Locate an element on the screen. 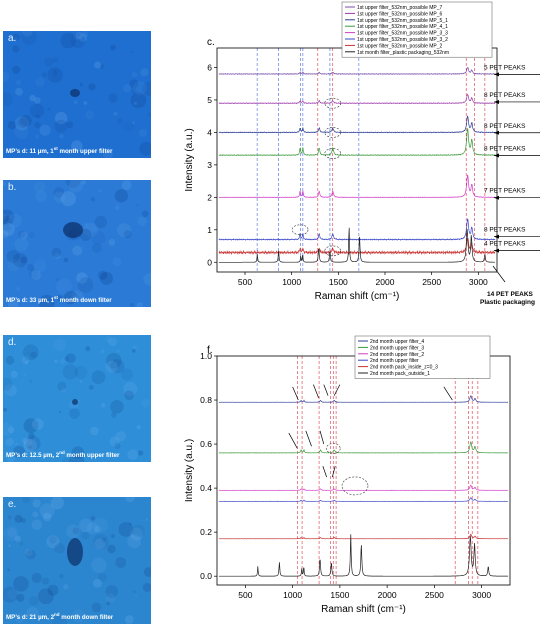  x-tick-label: 1000 is located at coordinates (291, 282).